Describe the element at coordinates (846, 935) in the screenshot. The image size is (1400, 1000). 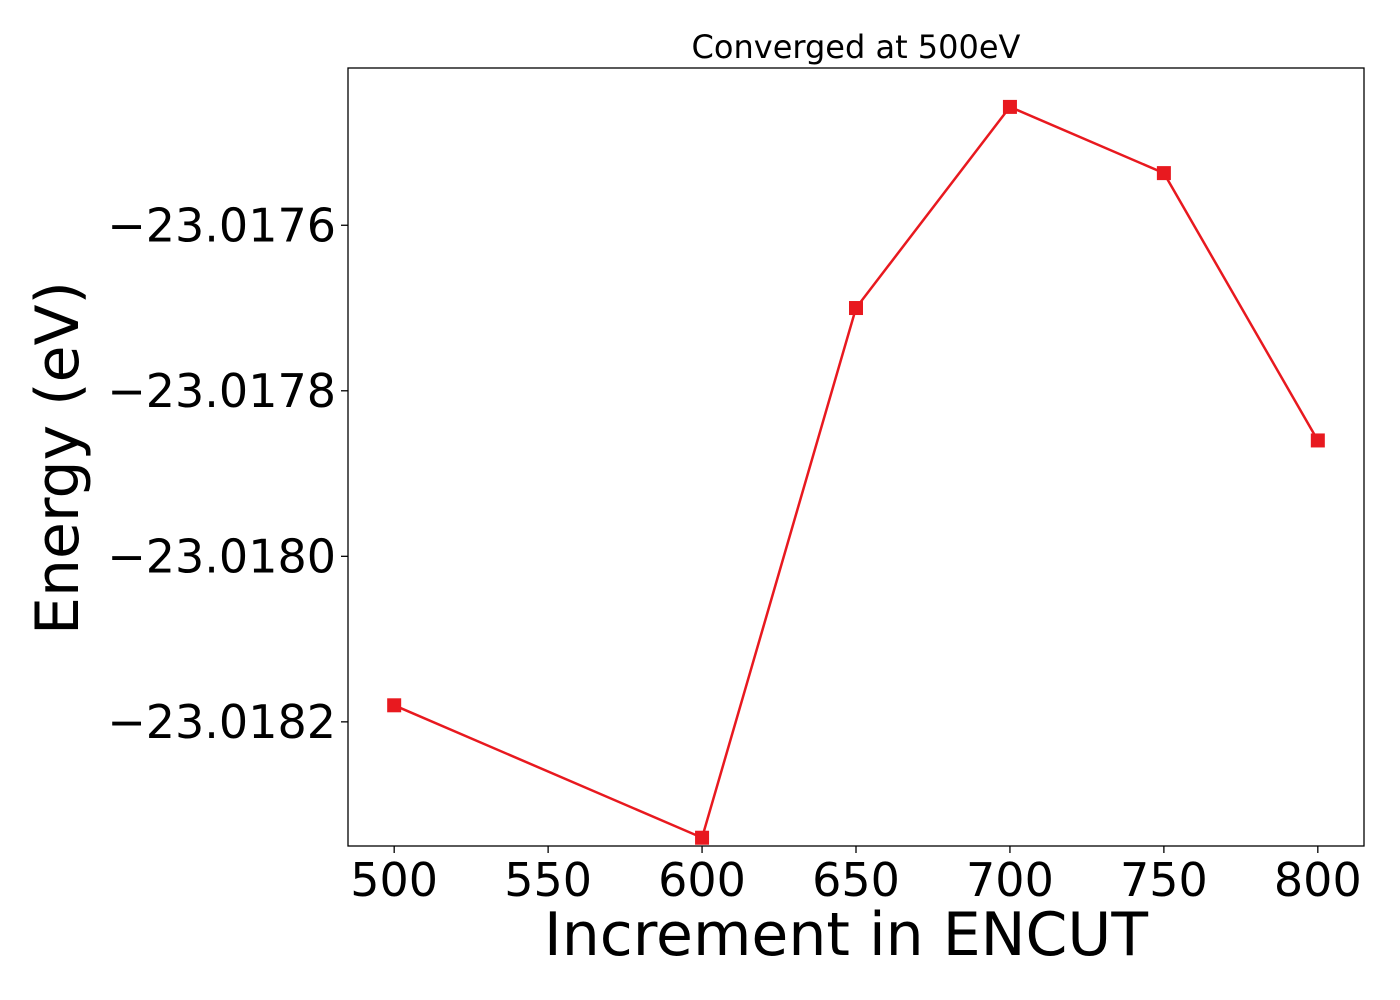
I see `x-axis-label: Increment in ENCUT` at that location.